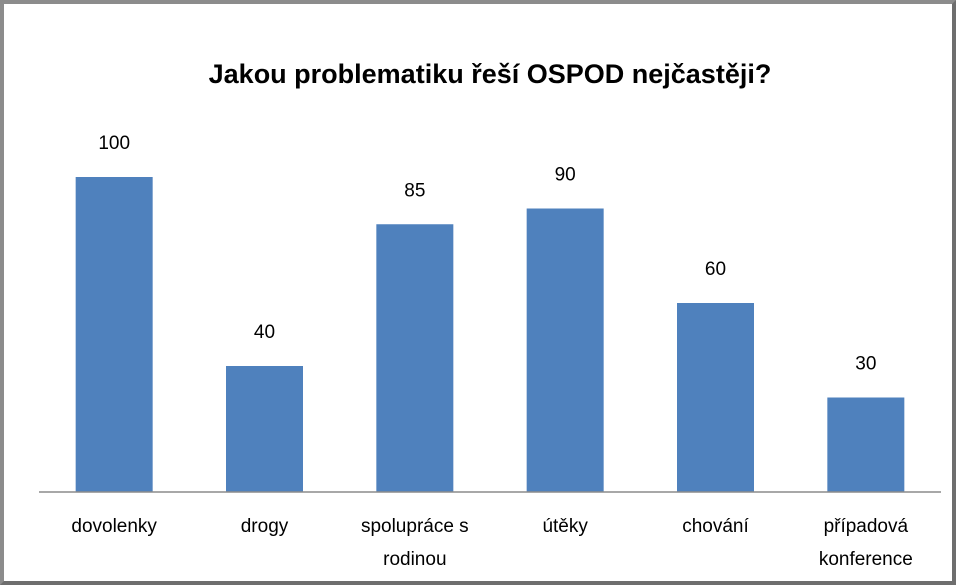  Describe the element at coordinates (414, 190) in the screenshot. I see `data-label: 85` at that location.